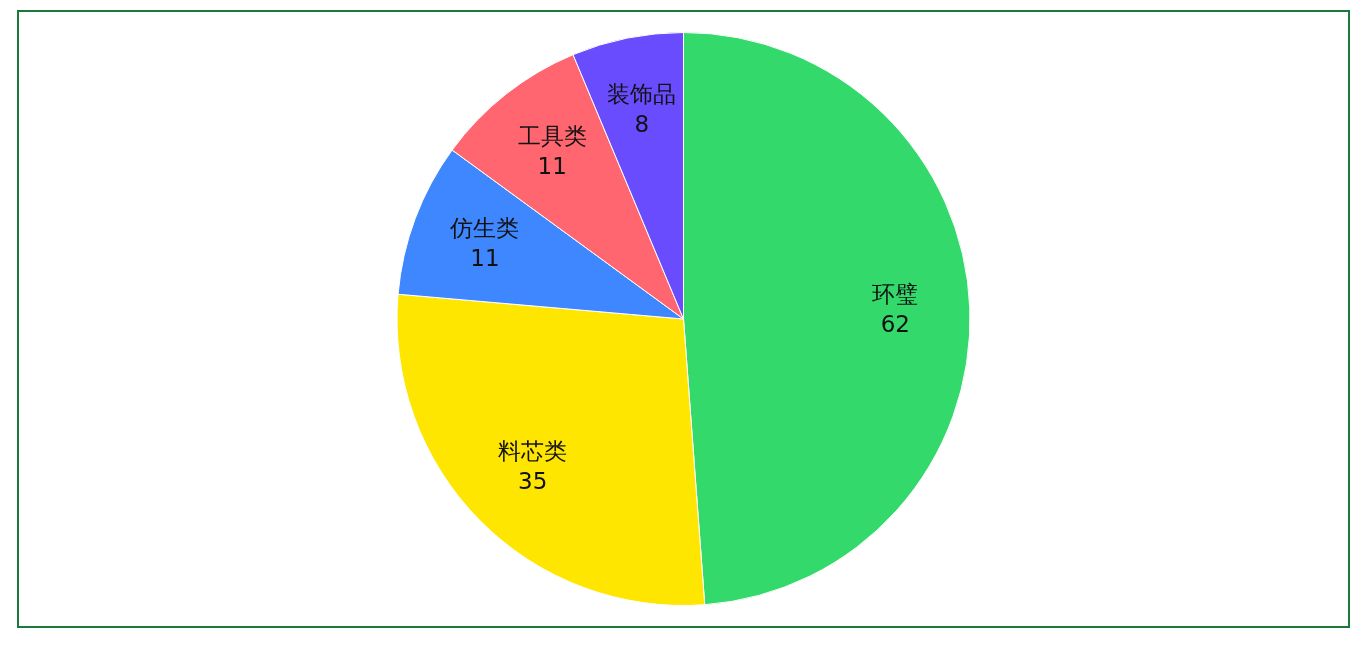 This screenshot has width=1366, height=658. What do you see at coordinates (642, 94) in the screenshot?
I see `slice-label: 装饰品` at bounding box center [642, 94].